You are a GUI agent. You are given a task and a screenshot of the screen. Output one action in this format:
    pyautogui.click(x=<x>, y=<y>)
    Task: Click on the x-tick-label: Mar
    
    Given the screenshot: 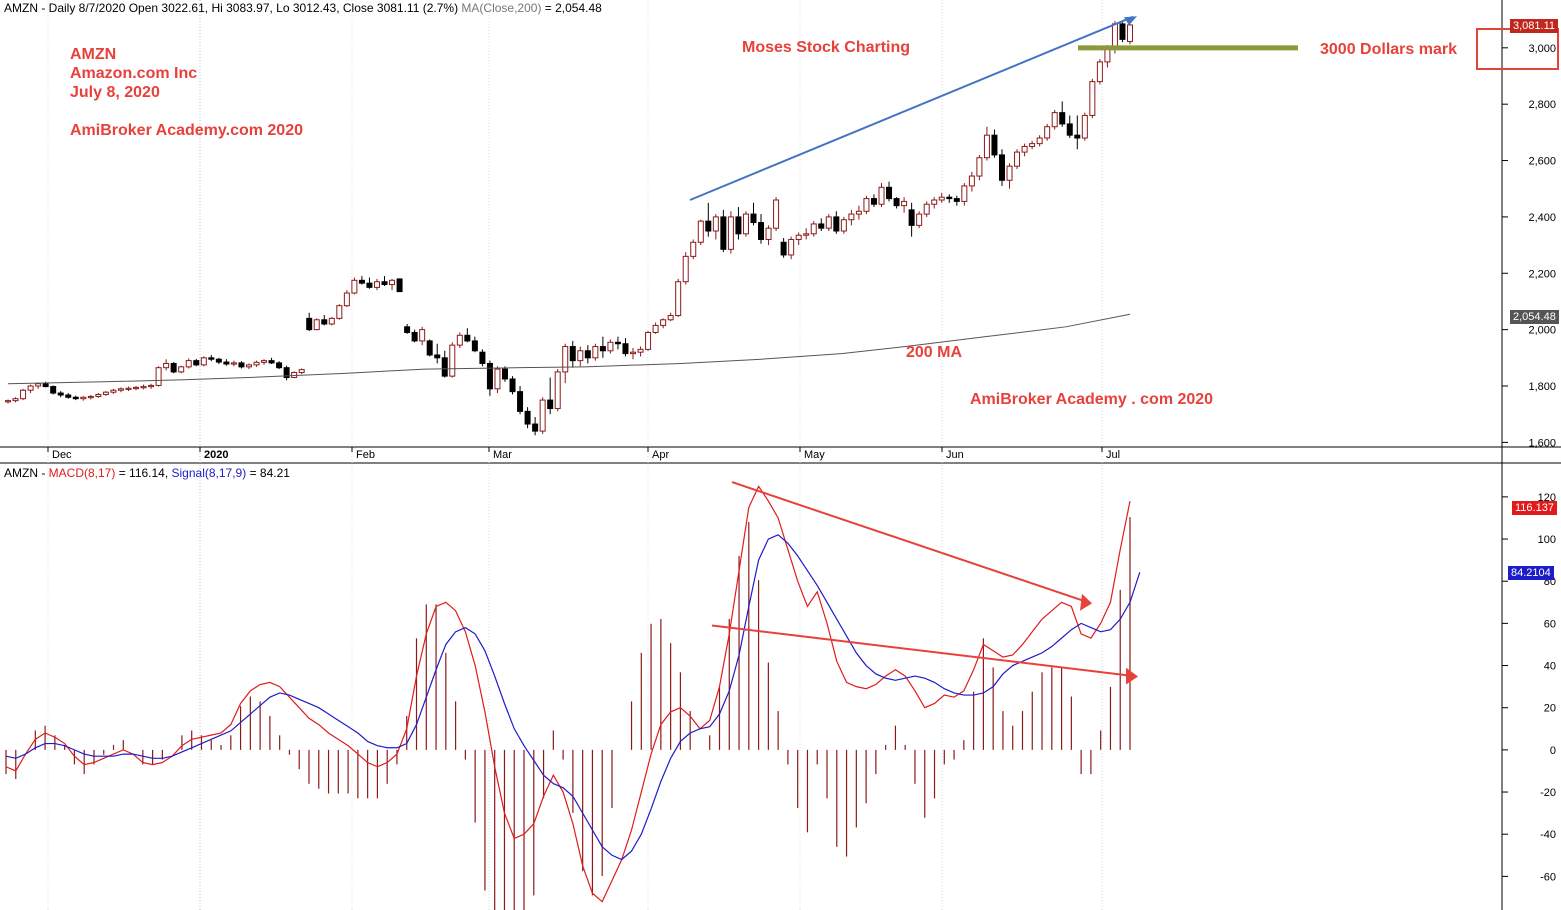 What is the action you would take?
    pyautogui.click(x=502, y=455)
    